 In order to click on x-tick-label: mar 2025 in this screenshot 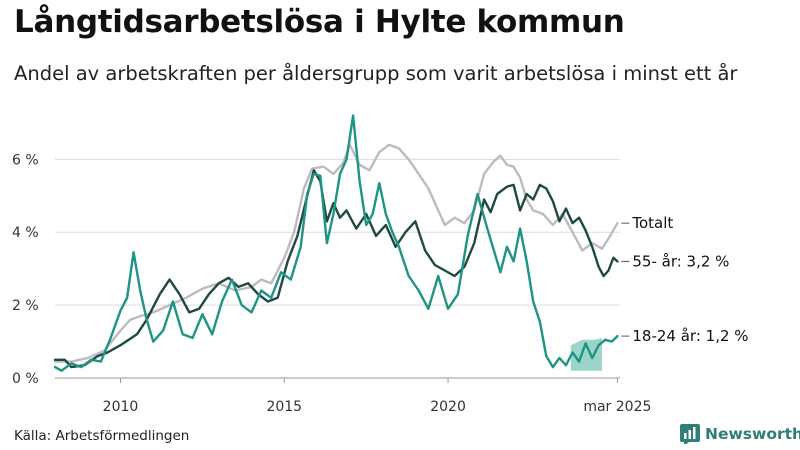, I will do `click(617, 407)`.